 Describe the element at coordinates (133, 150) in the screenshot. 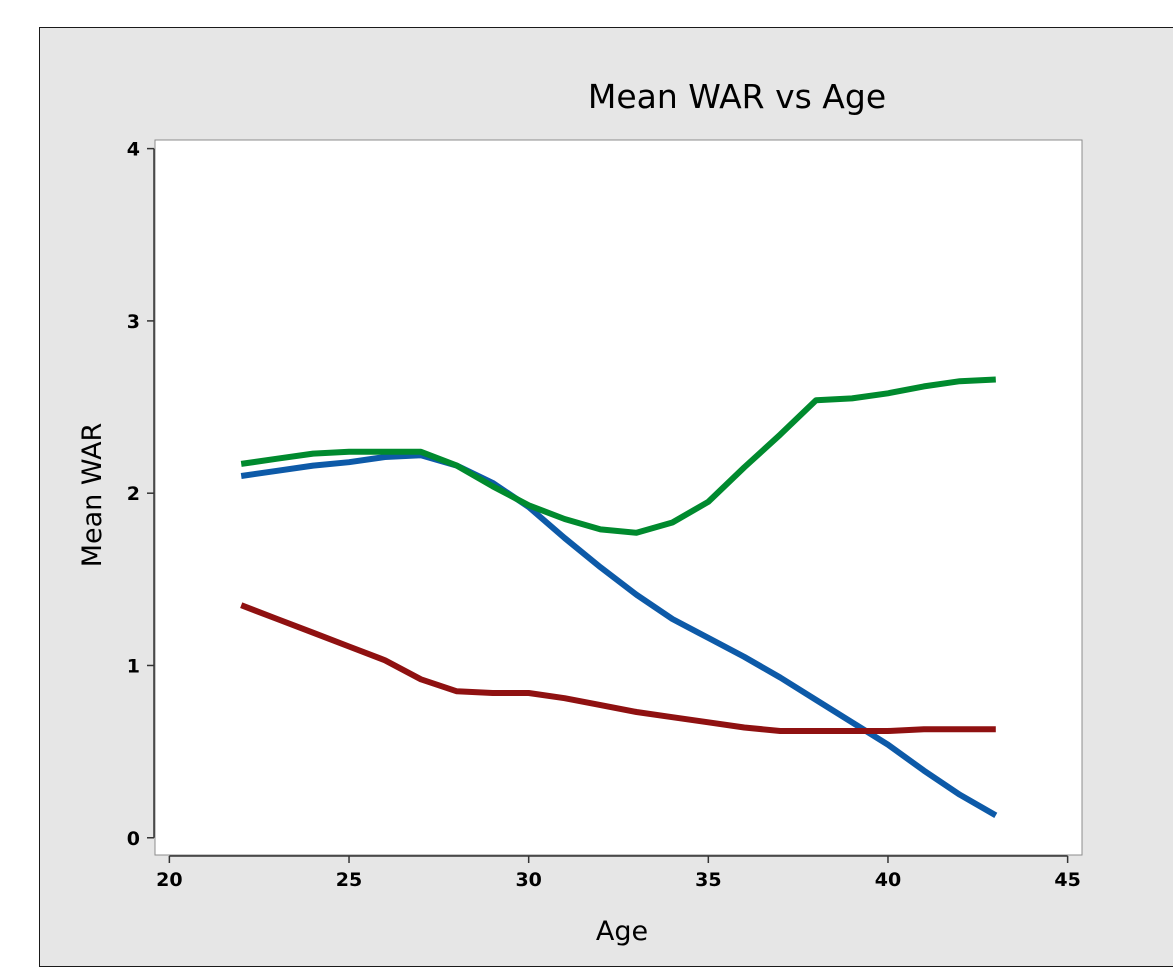

I see `y-tick-label: 4` at that location.